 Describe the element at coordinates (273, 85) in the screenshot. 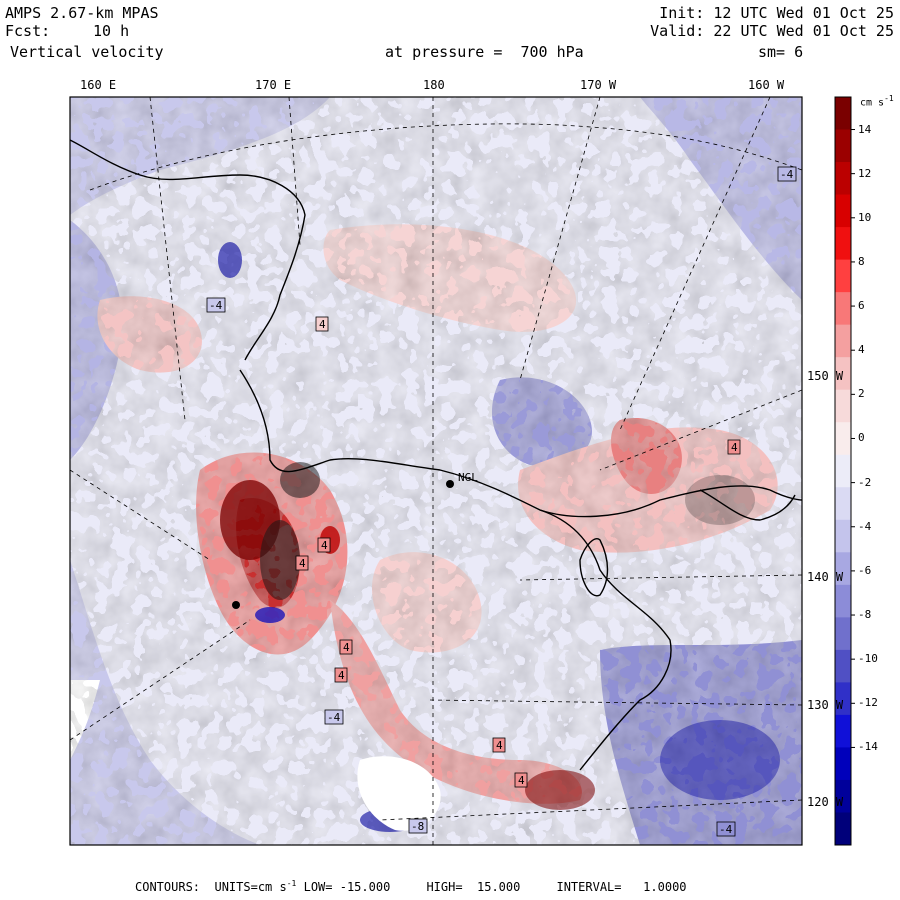

I see `lon-label-170e: 170 E` at that location.